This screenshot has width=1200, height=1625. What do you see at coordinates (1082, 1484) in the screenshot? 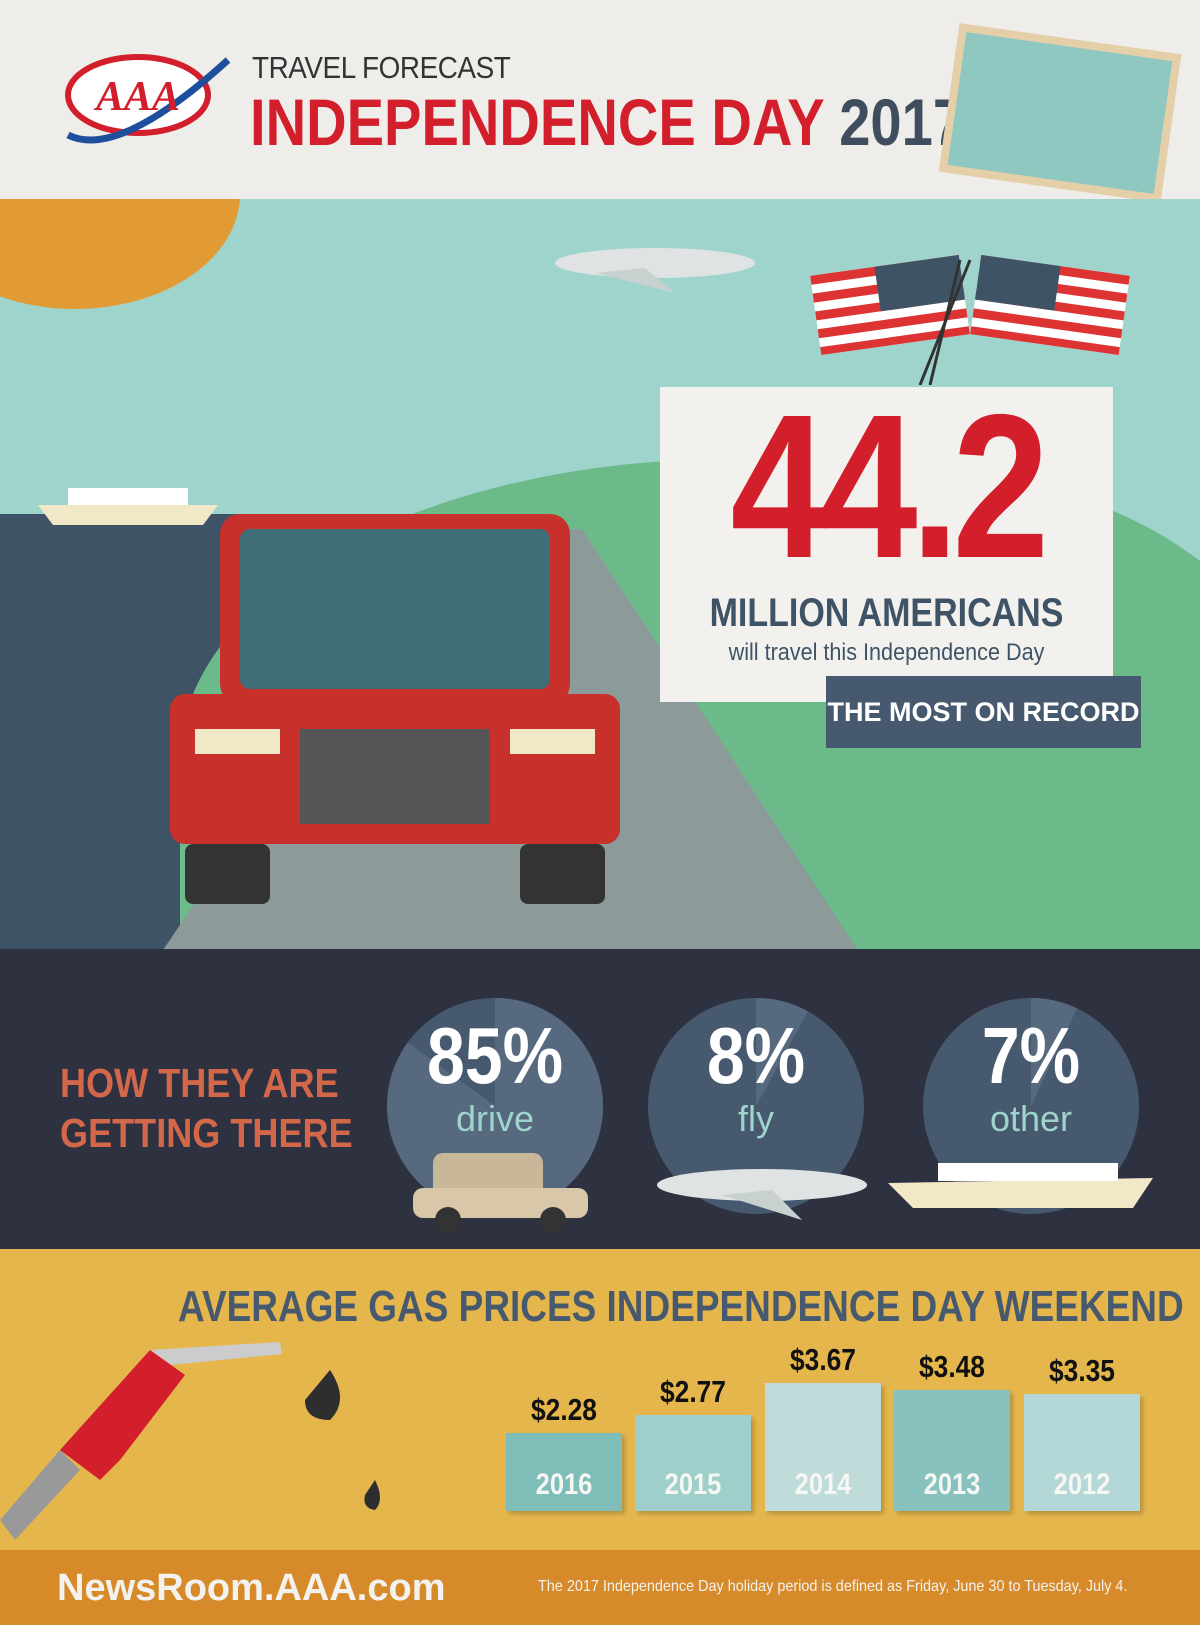
I see `bar-year-label: 2012` at bounding box center [1082, 1484].